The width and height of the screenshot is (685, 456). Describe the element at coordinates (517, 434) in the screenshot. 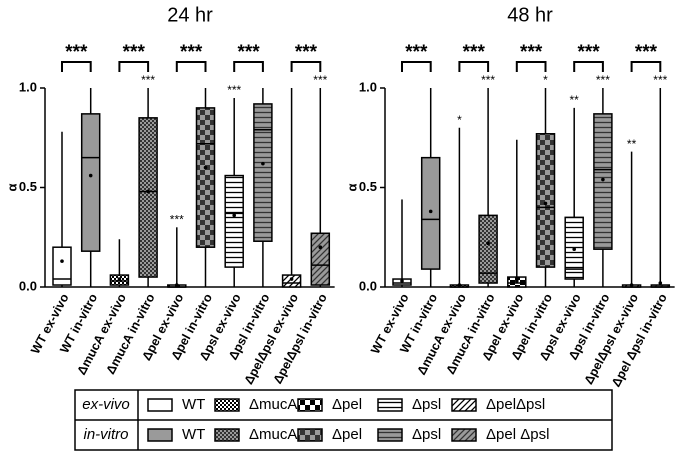

I see `legend-label: Δpel Δpsl` at that location.